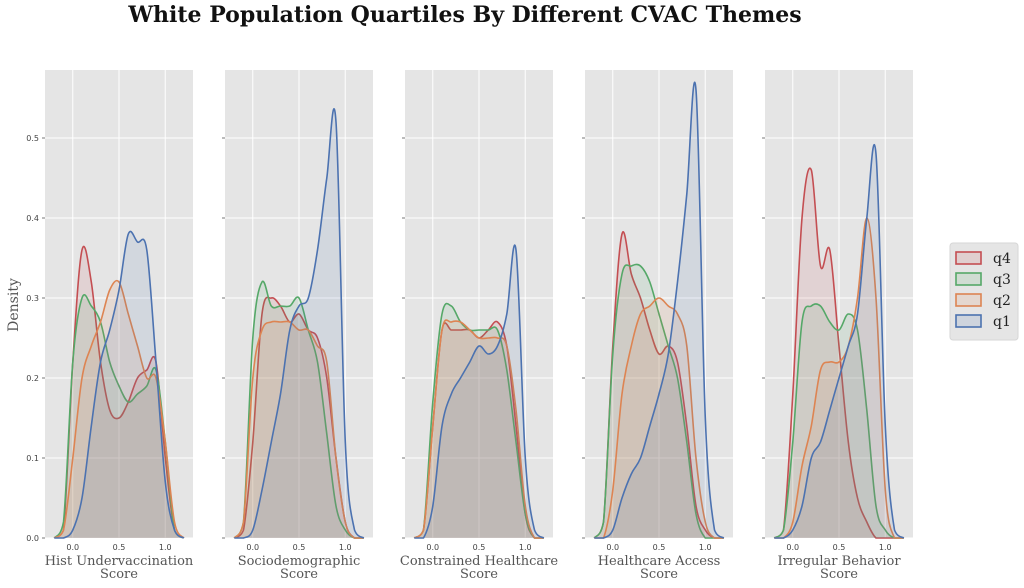  I want to click on legend-item-q1: q1, so click(983, 322).